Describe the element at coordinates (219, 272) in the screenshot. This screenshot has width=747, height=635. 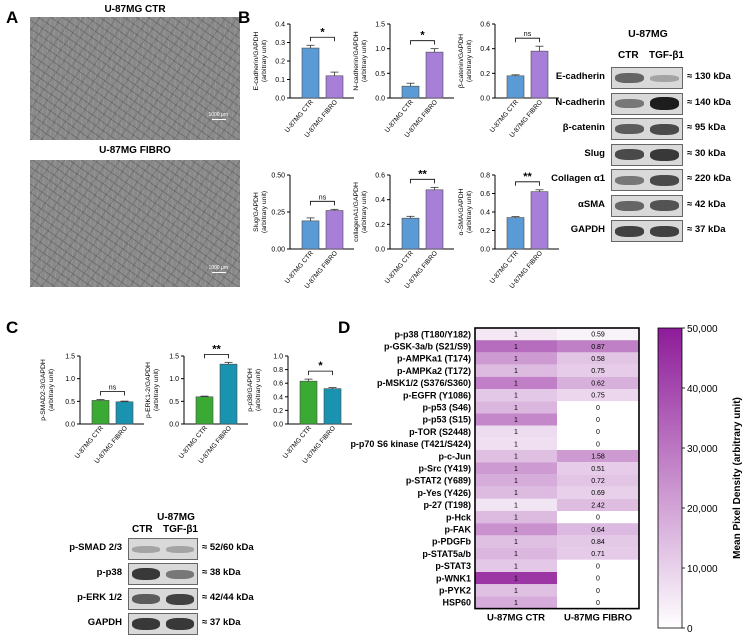
I see `scale-bar` at that location.